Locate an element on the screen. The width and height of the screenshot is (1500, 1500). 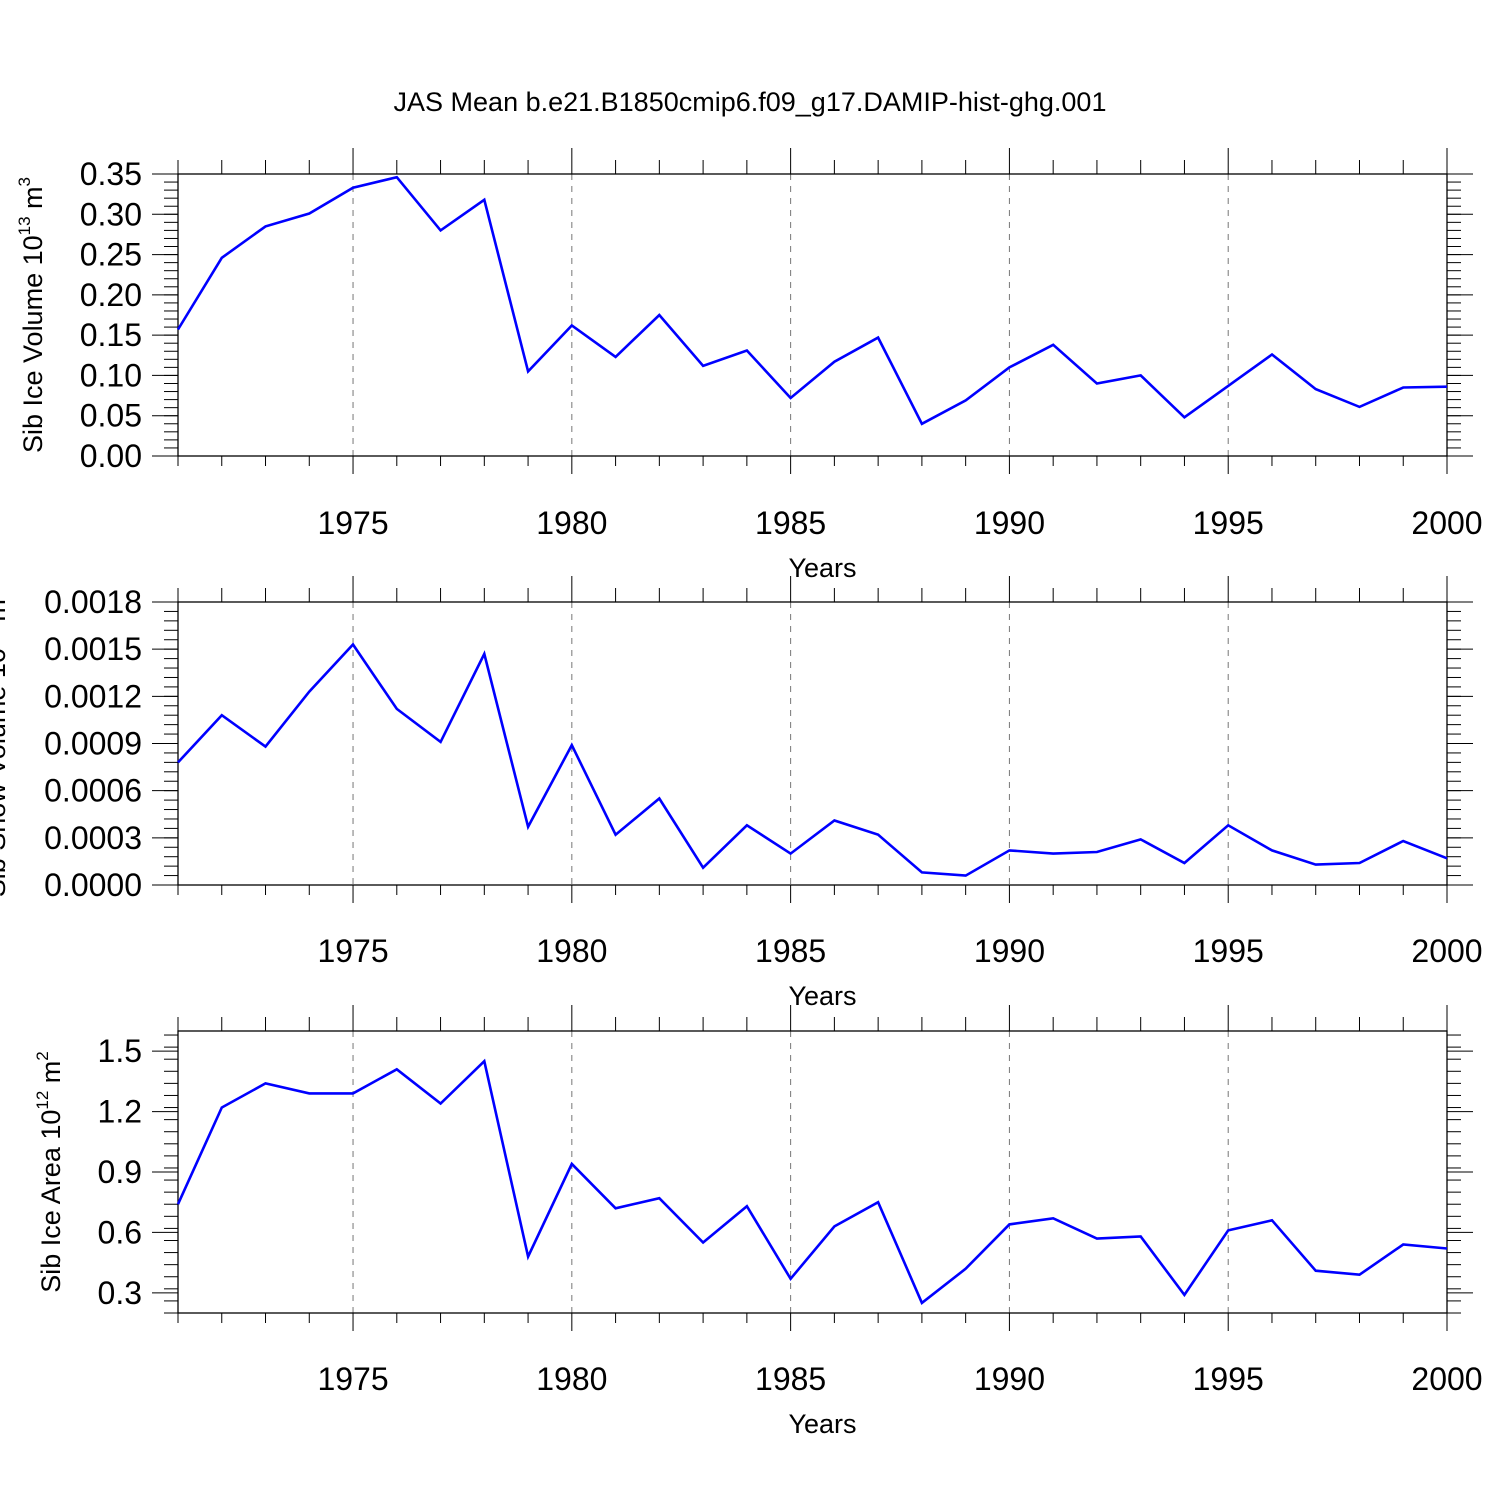
y-axis-label: Sib Ice Area 1012 m2 is located at coordinates (49, 1172).